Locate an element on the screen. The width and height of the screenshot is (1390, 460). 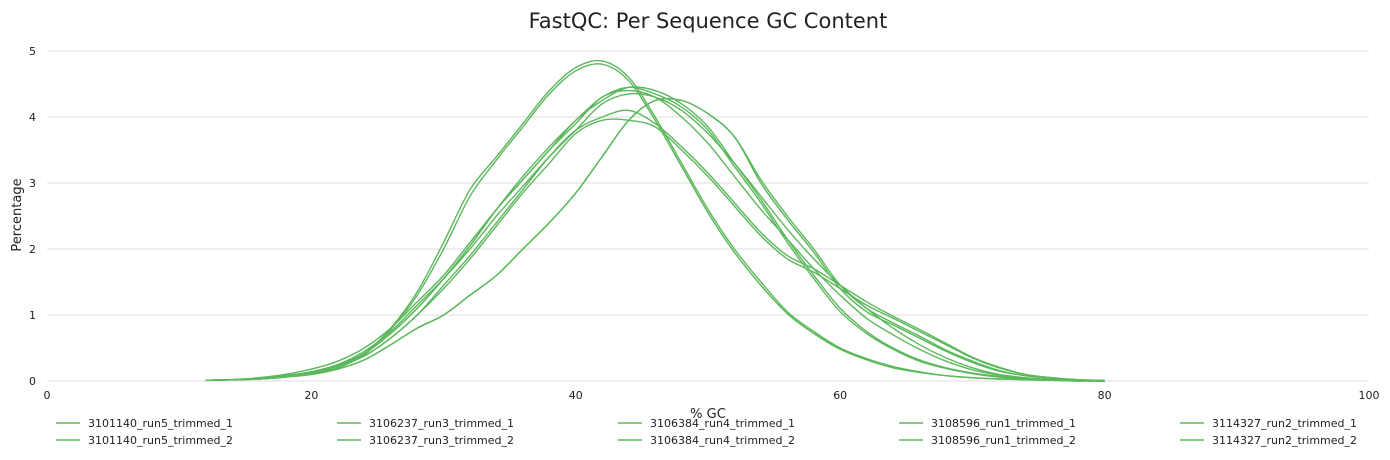
legend-item: 3106237_run3_trimmed_2 is located at coordinates (425, 440).